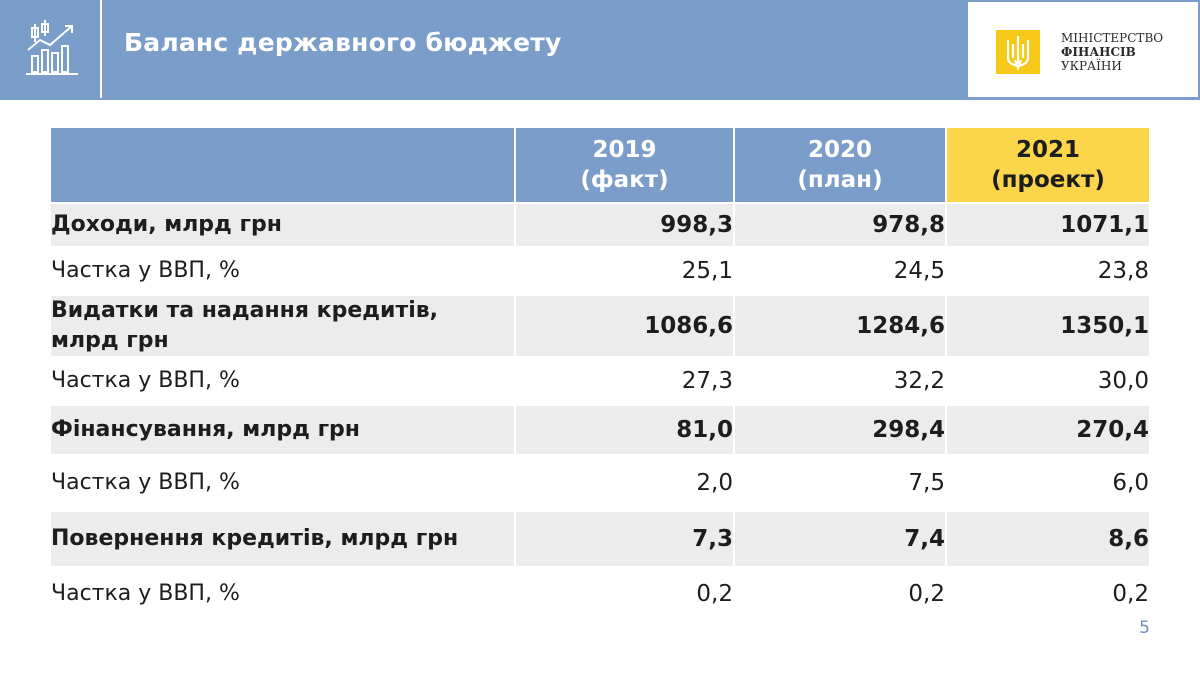  I want to click on trident-emblem-icon, so click(1018, 52).